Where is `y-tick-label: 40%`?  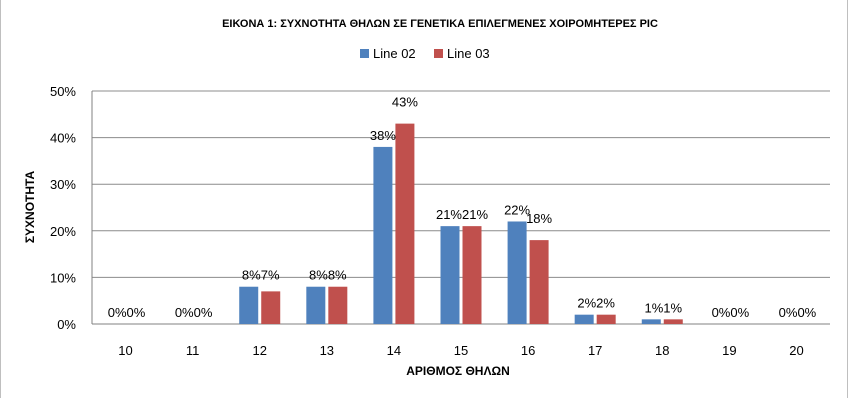
y-tick-label: 40% is located at coordinates (63, 138).